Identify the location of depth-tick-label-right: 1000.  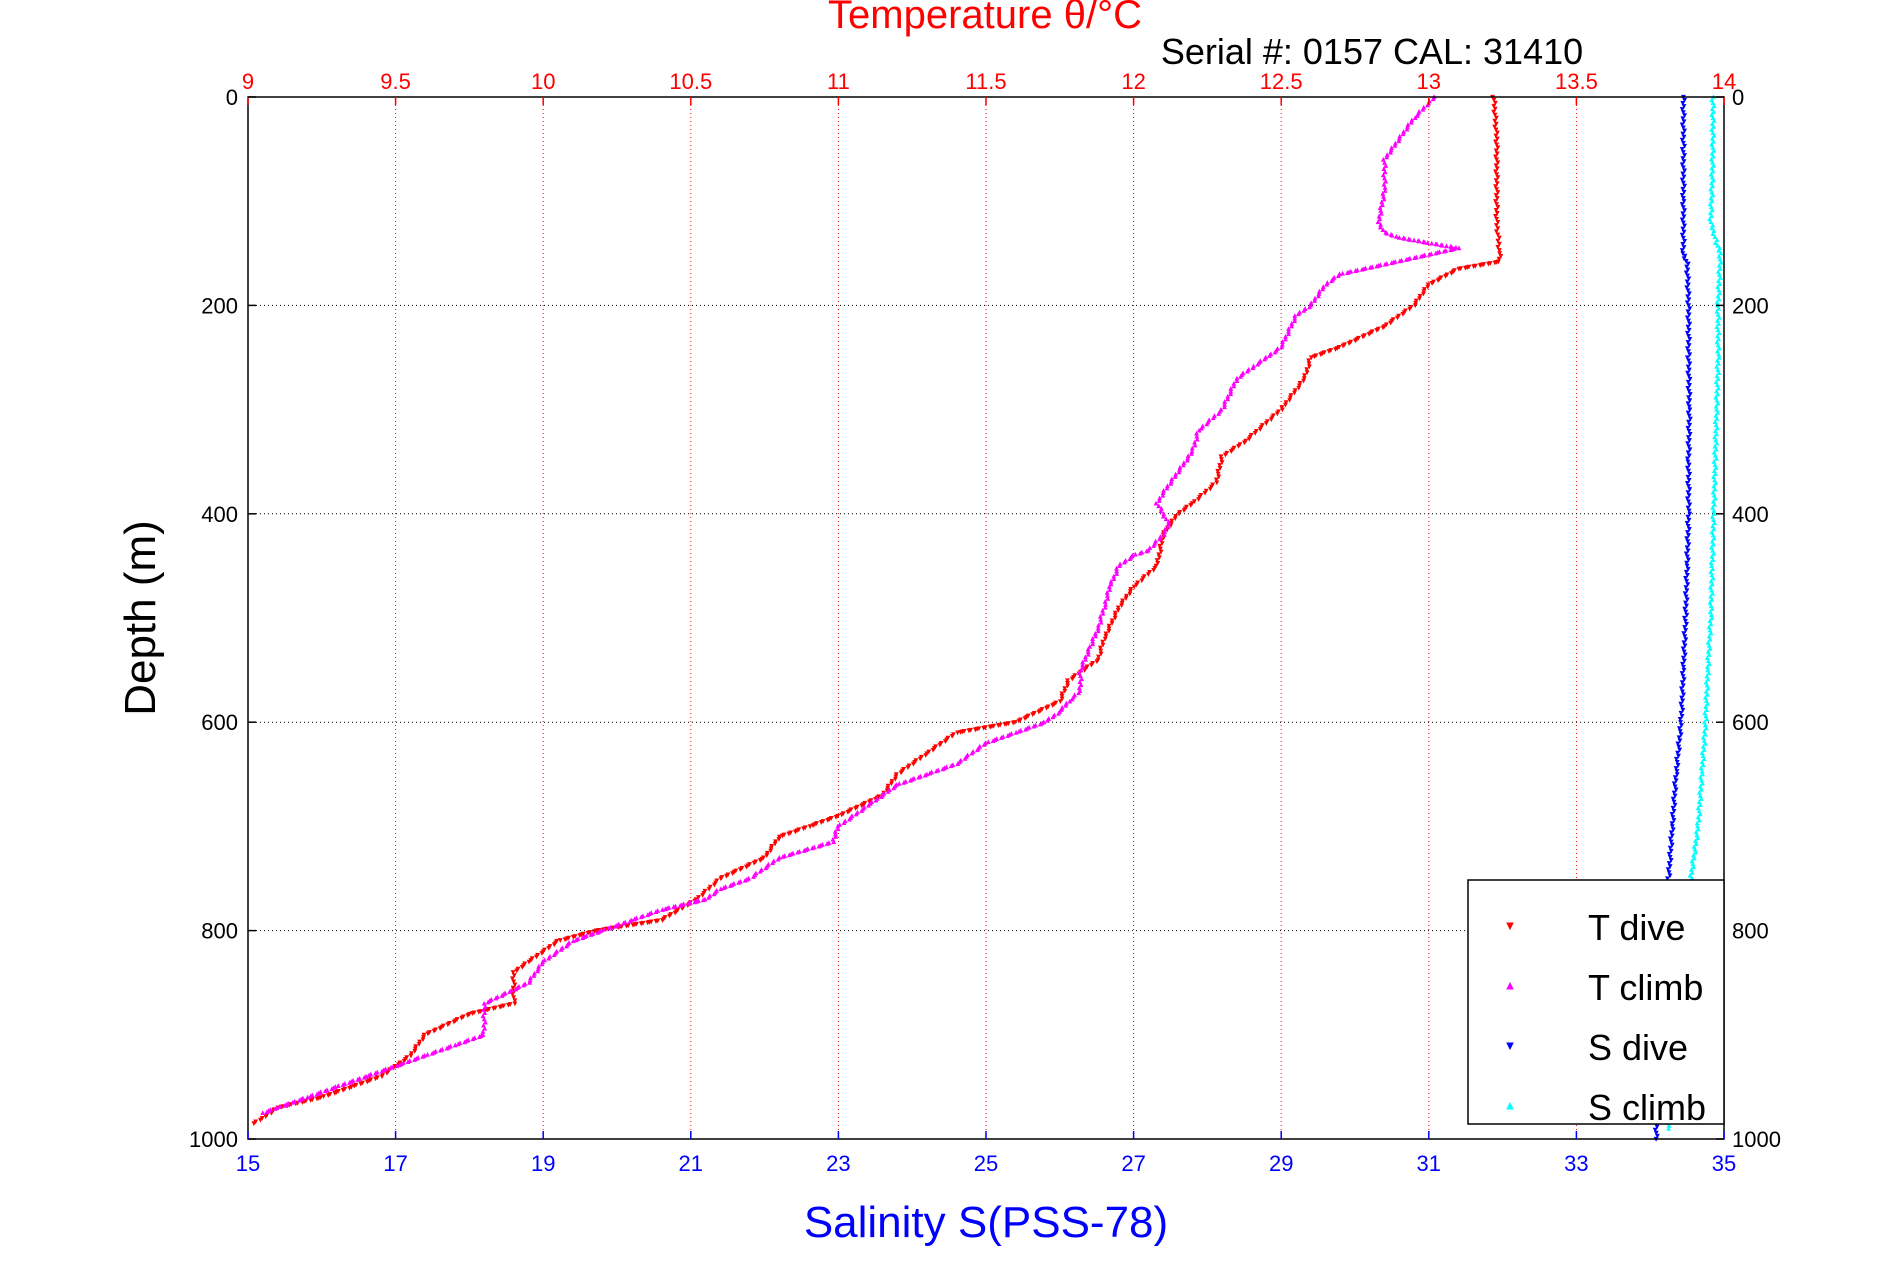
(1756, 1139).